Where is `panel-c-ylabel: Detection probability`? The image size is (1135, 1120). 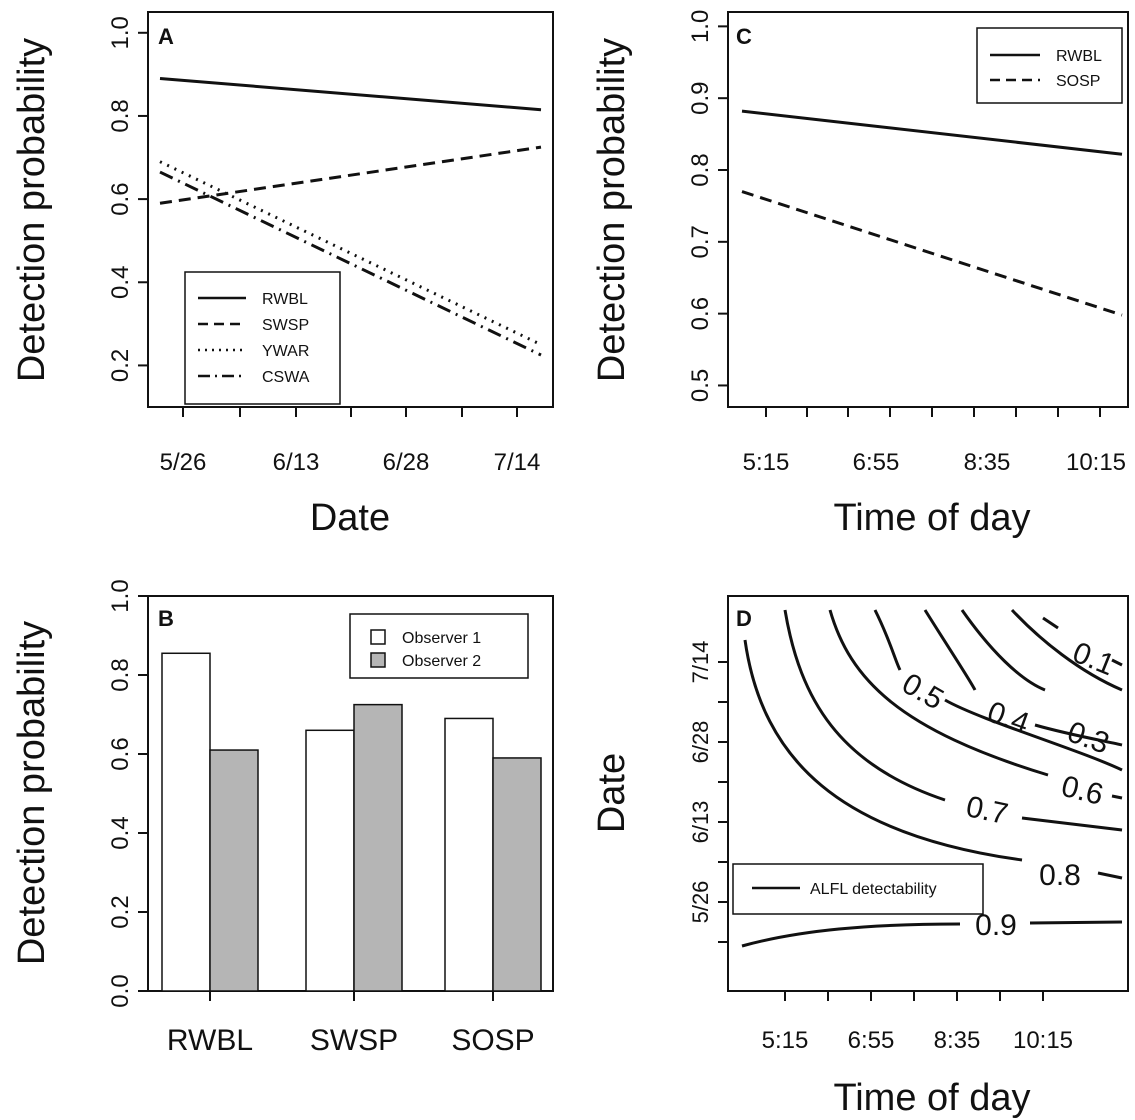 panel-c-ylabel: Detection probability is located at coordinates (612, 210).